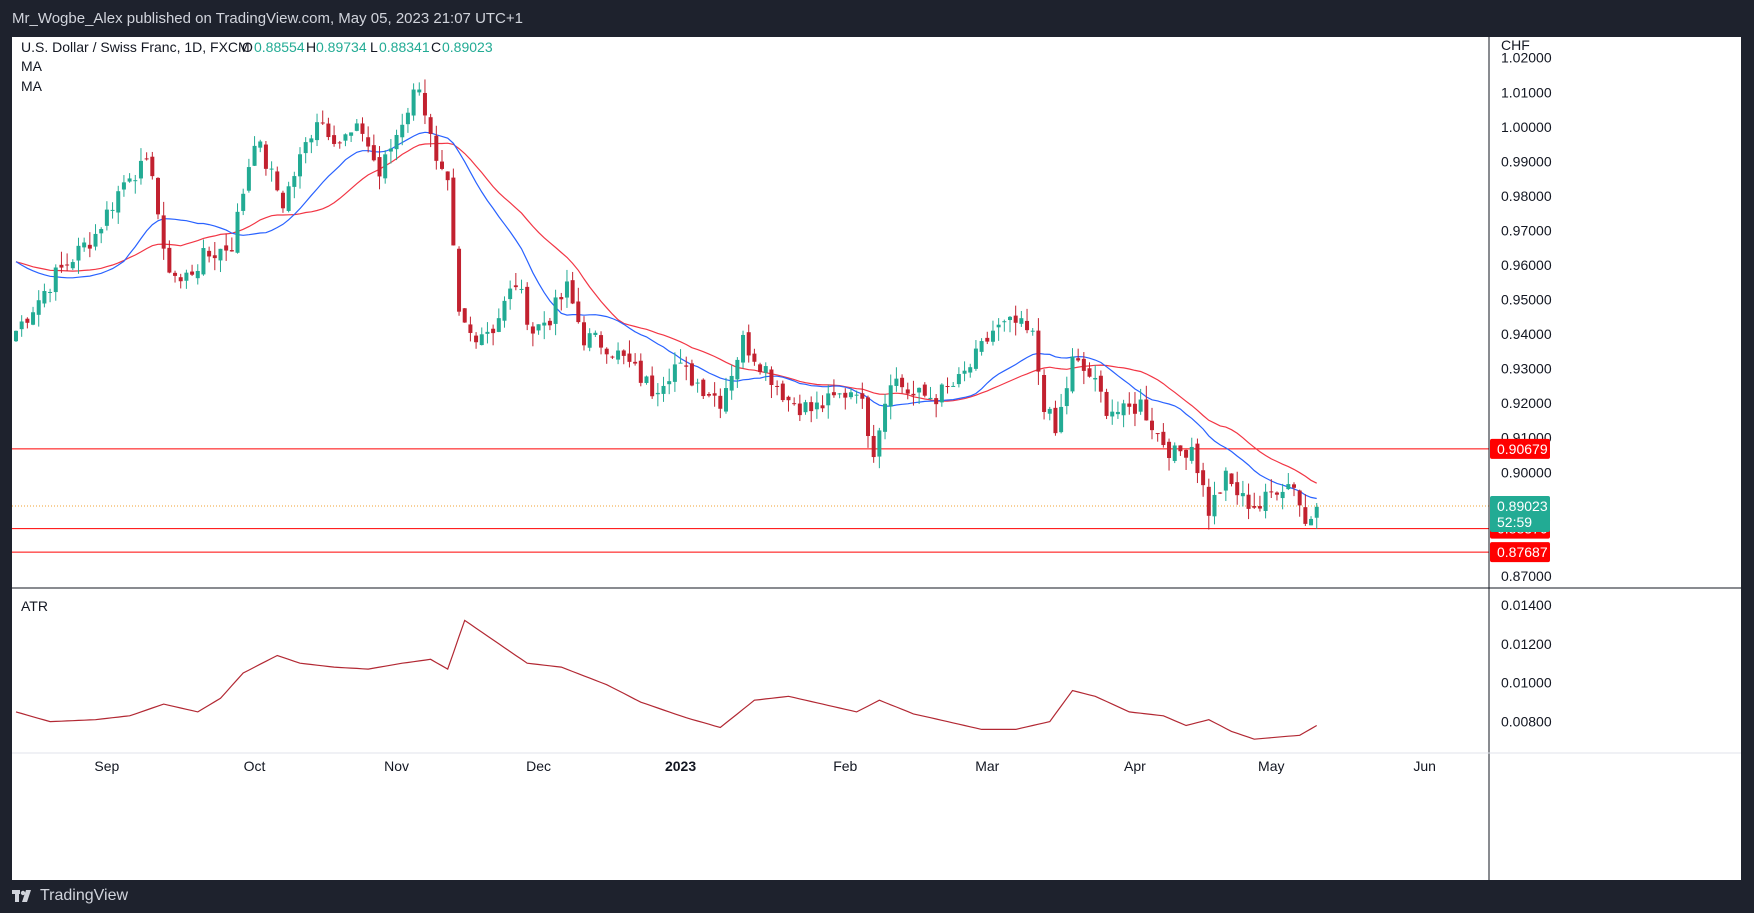 The width and height of the screenshot is (1754, 913). I want to click on atr-line, so click(666, 679).